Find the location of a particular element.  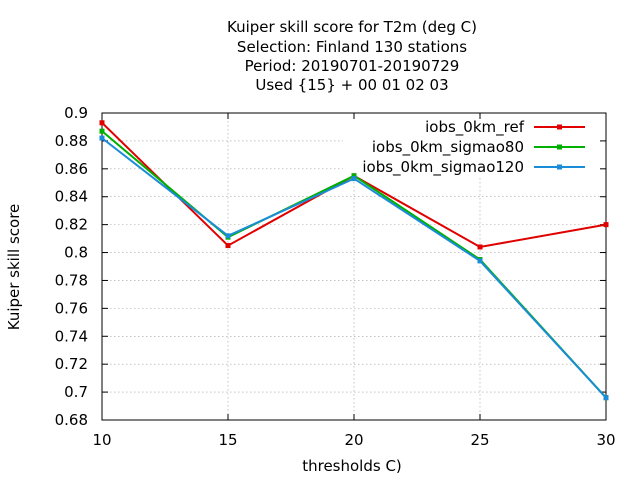

y-tick-label: 0.72 is located at coordinates (71, 364).